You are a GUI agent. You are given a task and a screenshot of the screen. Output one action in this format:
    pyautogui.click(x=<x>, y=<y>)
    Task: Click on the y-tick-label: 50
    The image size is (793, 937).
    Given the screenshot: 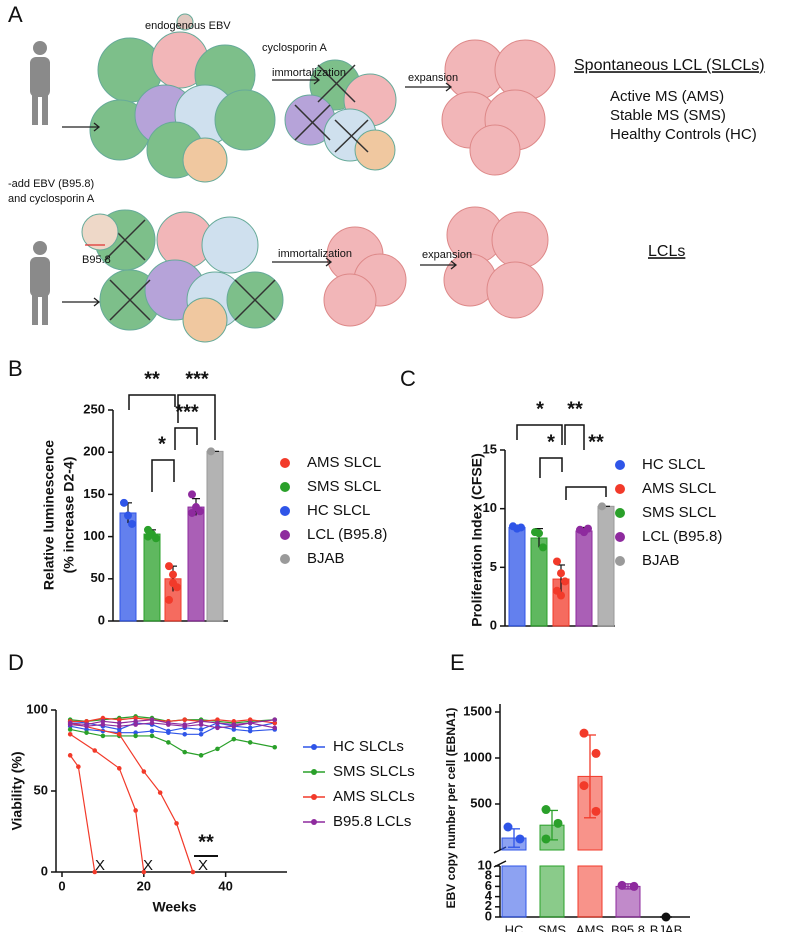 What is the action you would take?
    pyautogui.click(x=98, y=577)
    